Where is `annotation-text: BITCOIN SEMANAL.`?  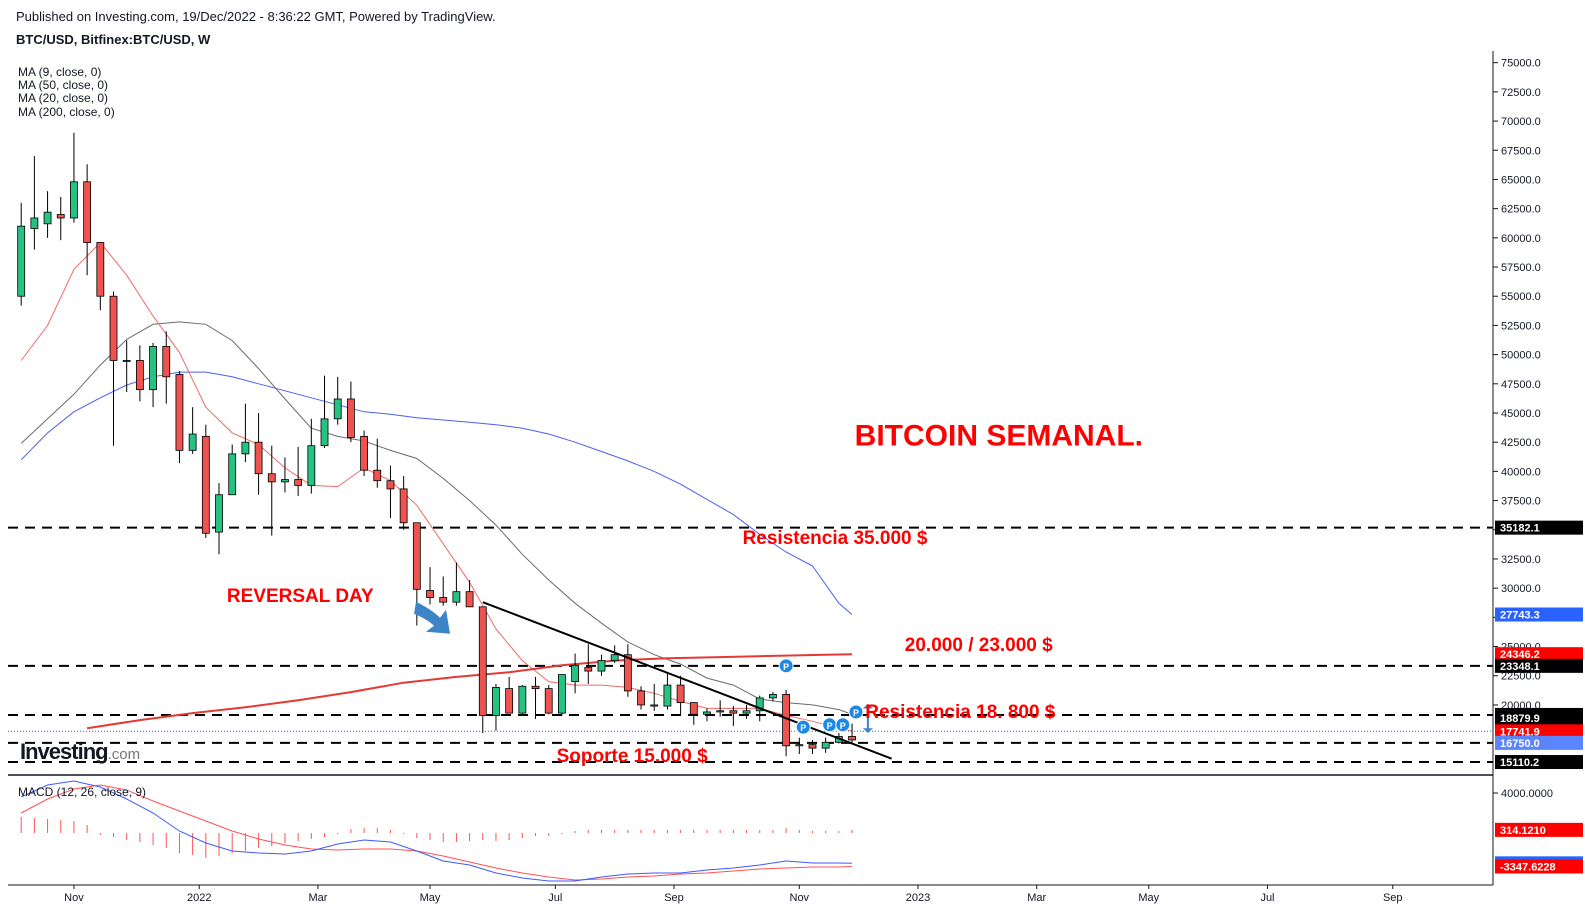 annotation-text: BITCOIN SEMANAL. is located at coordinates (999, 436).